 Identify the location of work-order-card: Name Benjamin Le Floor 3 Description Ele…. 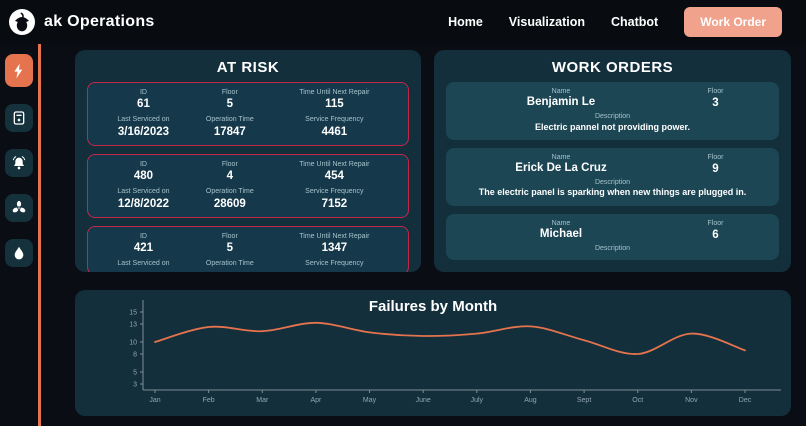
(612, 111).